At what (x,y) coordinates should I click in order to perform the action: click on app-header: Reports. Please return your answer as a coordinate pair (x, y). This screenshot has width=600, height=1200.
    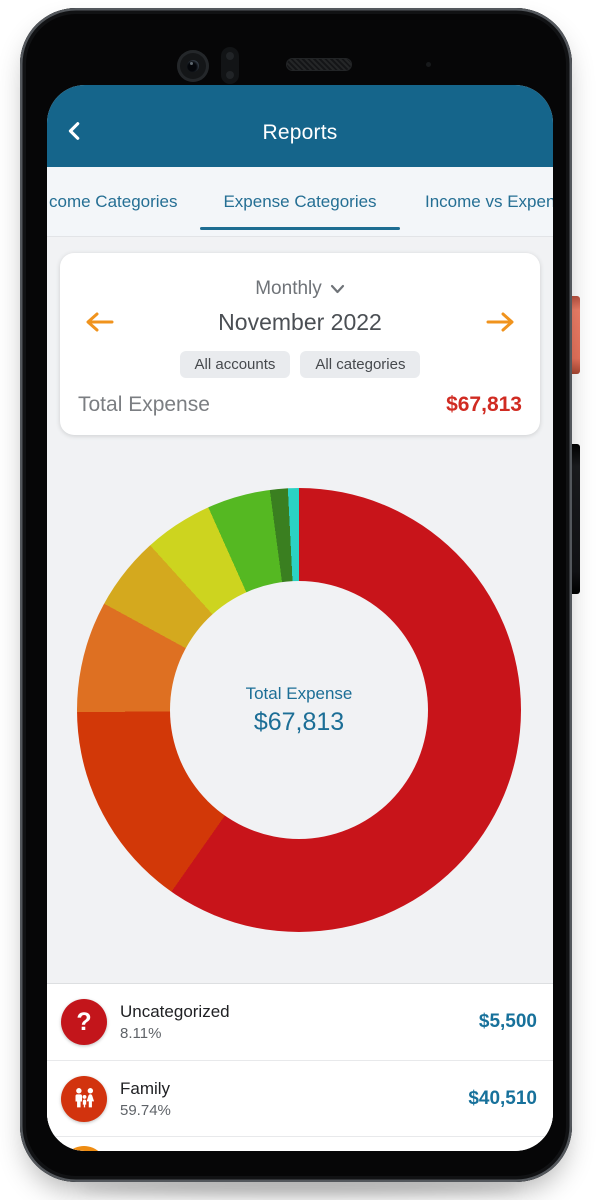
    Looking at the image, I should click on (300, 126).